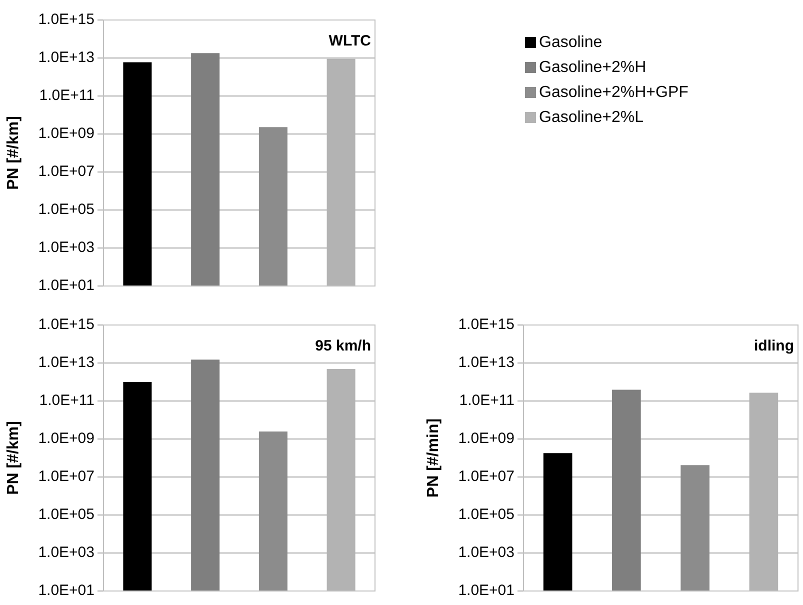 The image size is (803, 605). What do you see at coordinates (592, 67) in the screenshot?
I see `legend-label: Gasoline+2%H` at bounding box center [592, 67].